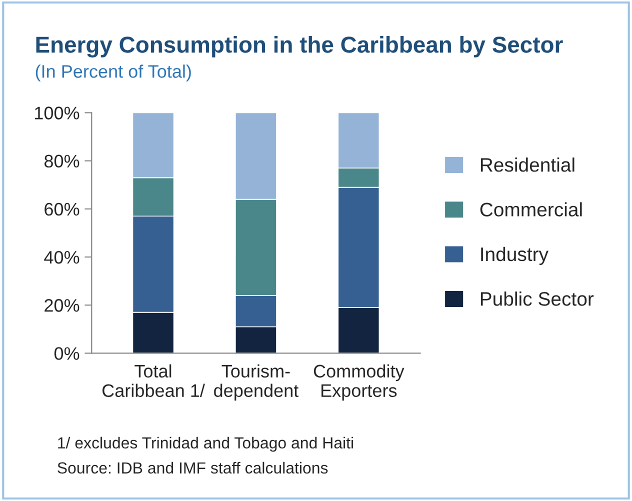 The image size is (632, 501). Describe the element at coordinates (205, 444) in the screenshot. I see `text: 1/ excludes Trinidad and Tobago and Haiti` at that location.